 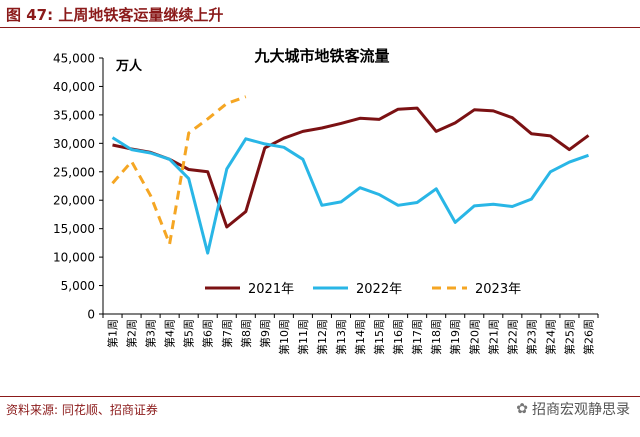 What do you see at coordinates (320, 27) in the screenshot?
I see `title-divider` at bounding box center [320, 27].